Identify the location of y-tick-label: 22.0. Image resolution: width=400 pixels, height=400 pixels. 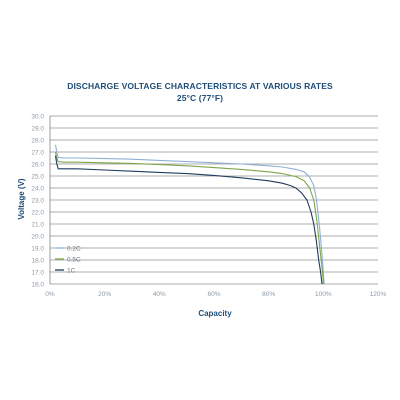
(37, 212).